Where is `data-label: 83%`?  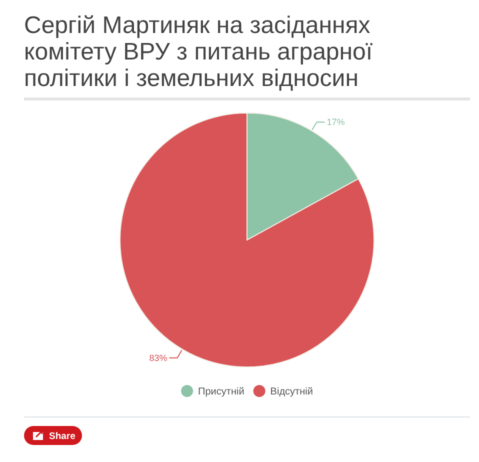 data-label: 83% is located at coordinates (158, 357).